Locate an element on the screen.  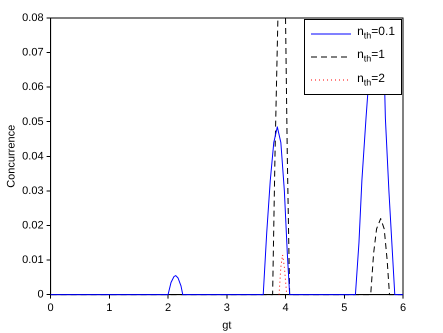
x-tick-label: 0 is located at coordinates (51, 308).